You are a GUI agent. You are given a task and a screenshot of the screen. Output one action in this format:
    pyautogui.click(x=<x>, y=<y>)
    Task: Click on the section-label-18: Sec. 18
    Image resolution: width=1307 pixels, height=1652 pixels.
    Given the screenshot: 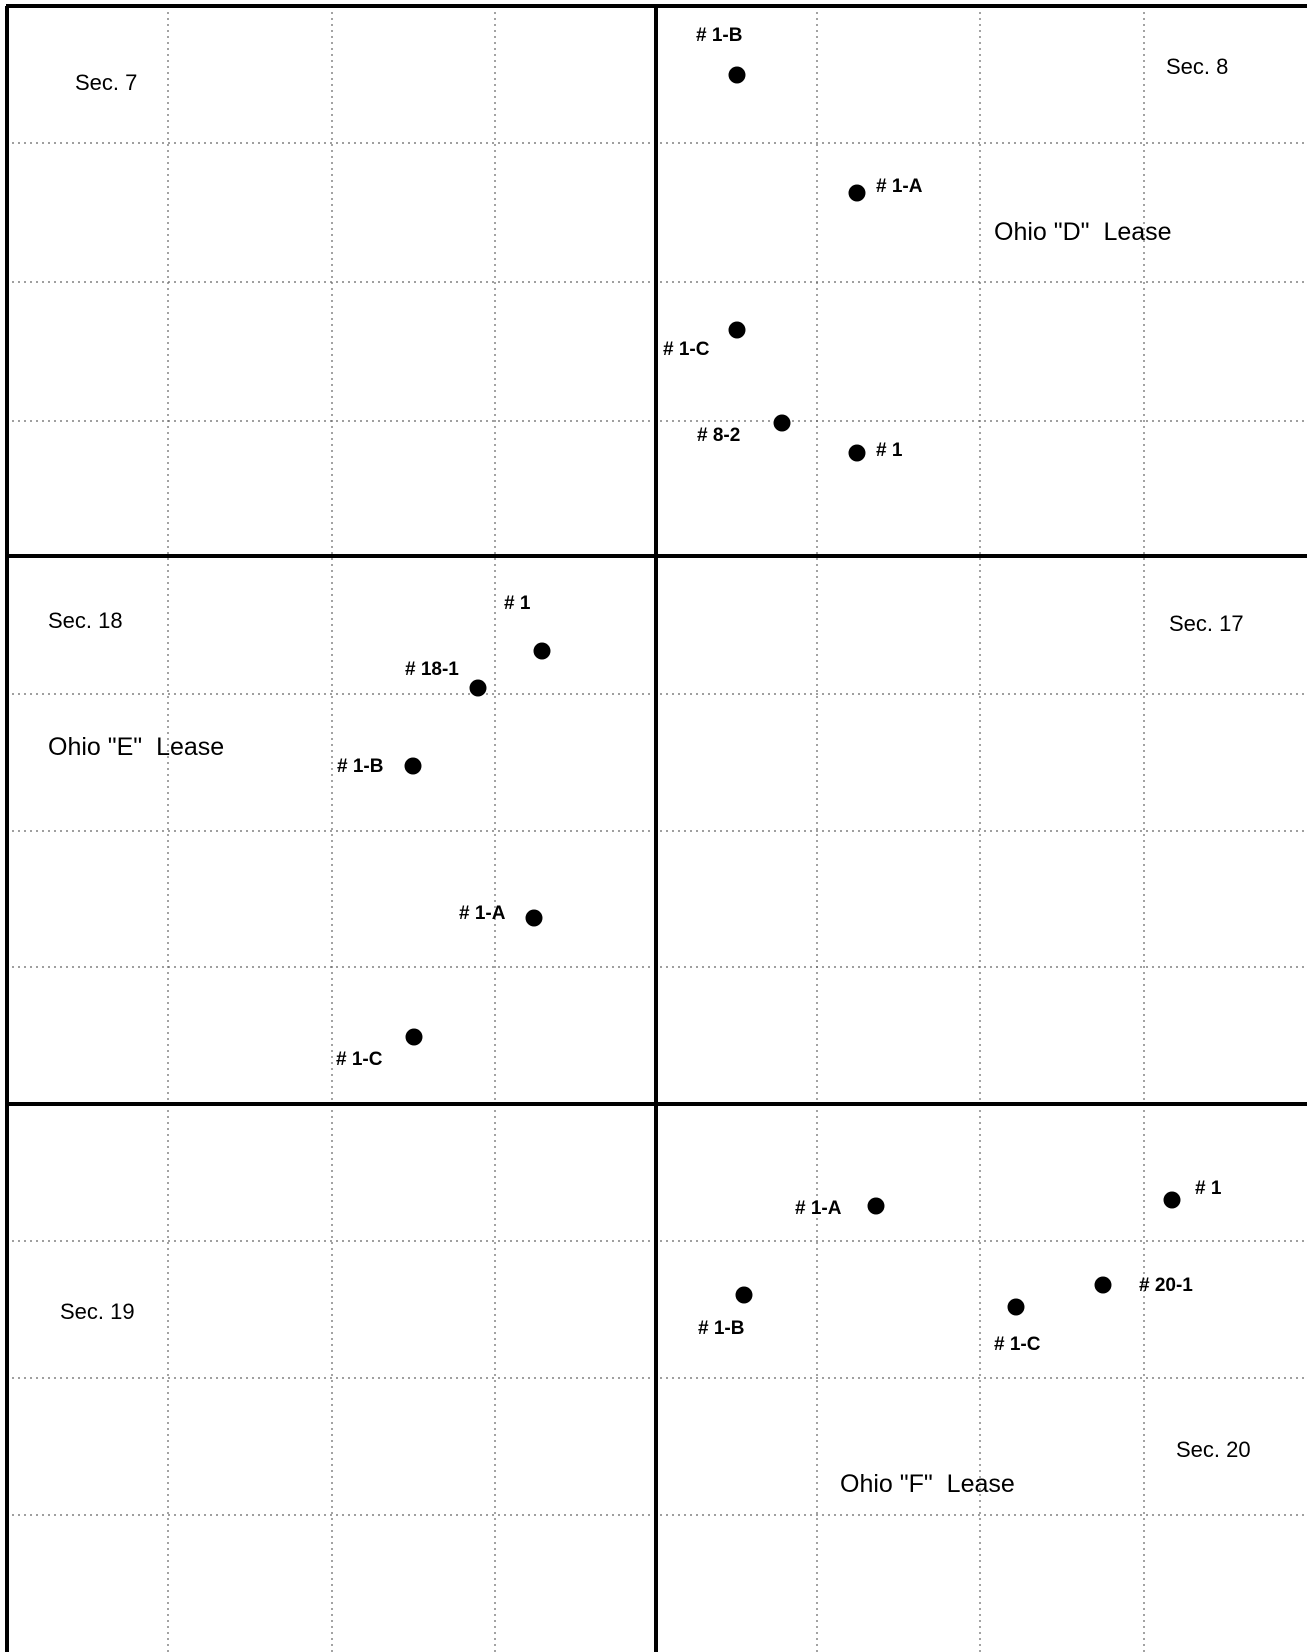 What is the action you would take?
    pyautogui.click(x=85, y=620)
    